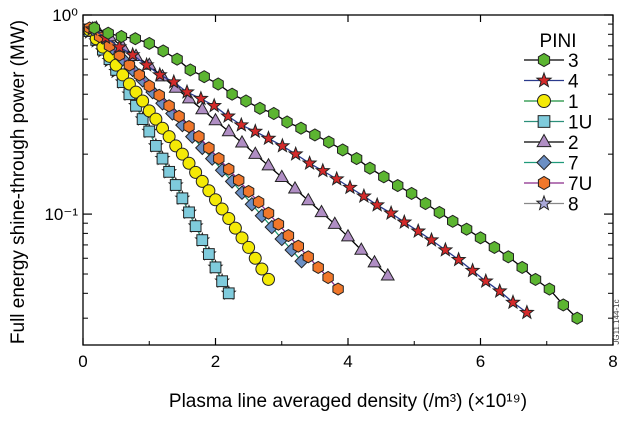  Describe the element at coordinates (580, 123) in the screenshot. I see `legend-label: 1U` at that location.